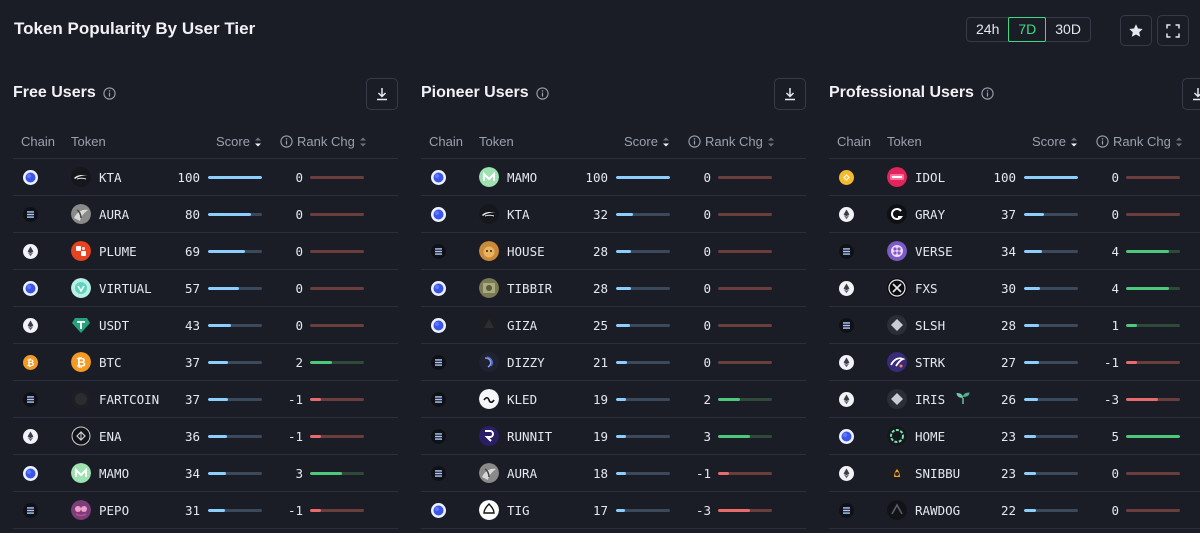 Image resolution: width=1200 pixels, height=533 pixels. What do you see at coordinates (205, 362) in the screenshot?
I see `table-row: ₿ ₿ BTC 37 2` at bounding box center [205, 362].